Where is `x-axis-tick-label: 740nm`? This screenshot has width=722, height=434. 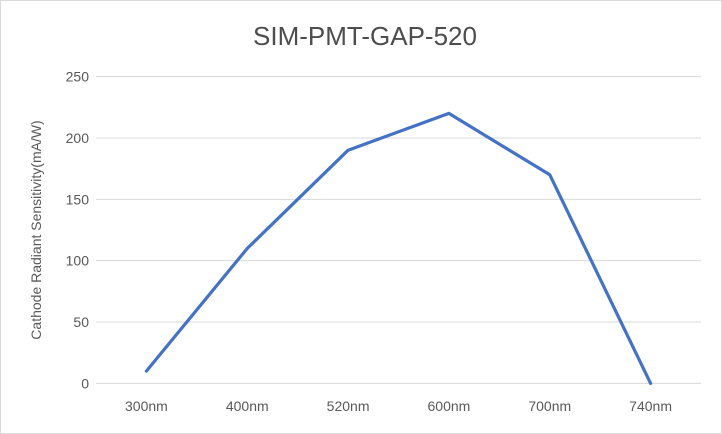
x-axis-tick-label: 740nm is located at coordinates (650, 406).